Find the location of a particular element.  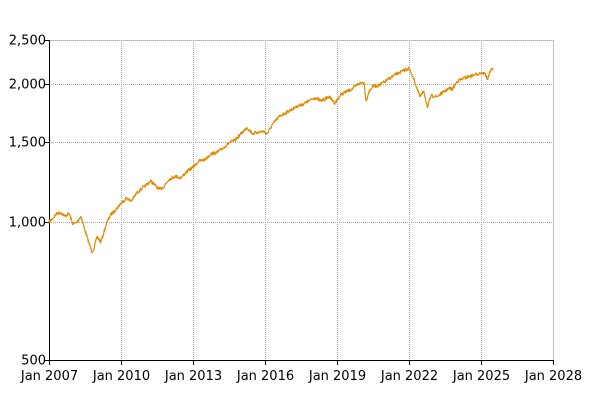

x-tick-label: Jan 2010 is located at coordinates (121, 376).